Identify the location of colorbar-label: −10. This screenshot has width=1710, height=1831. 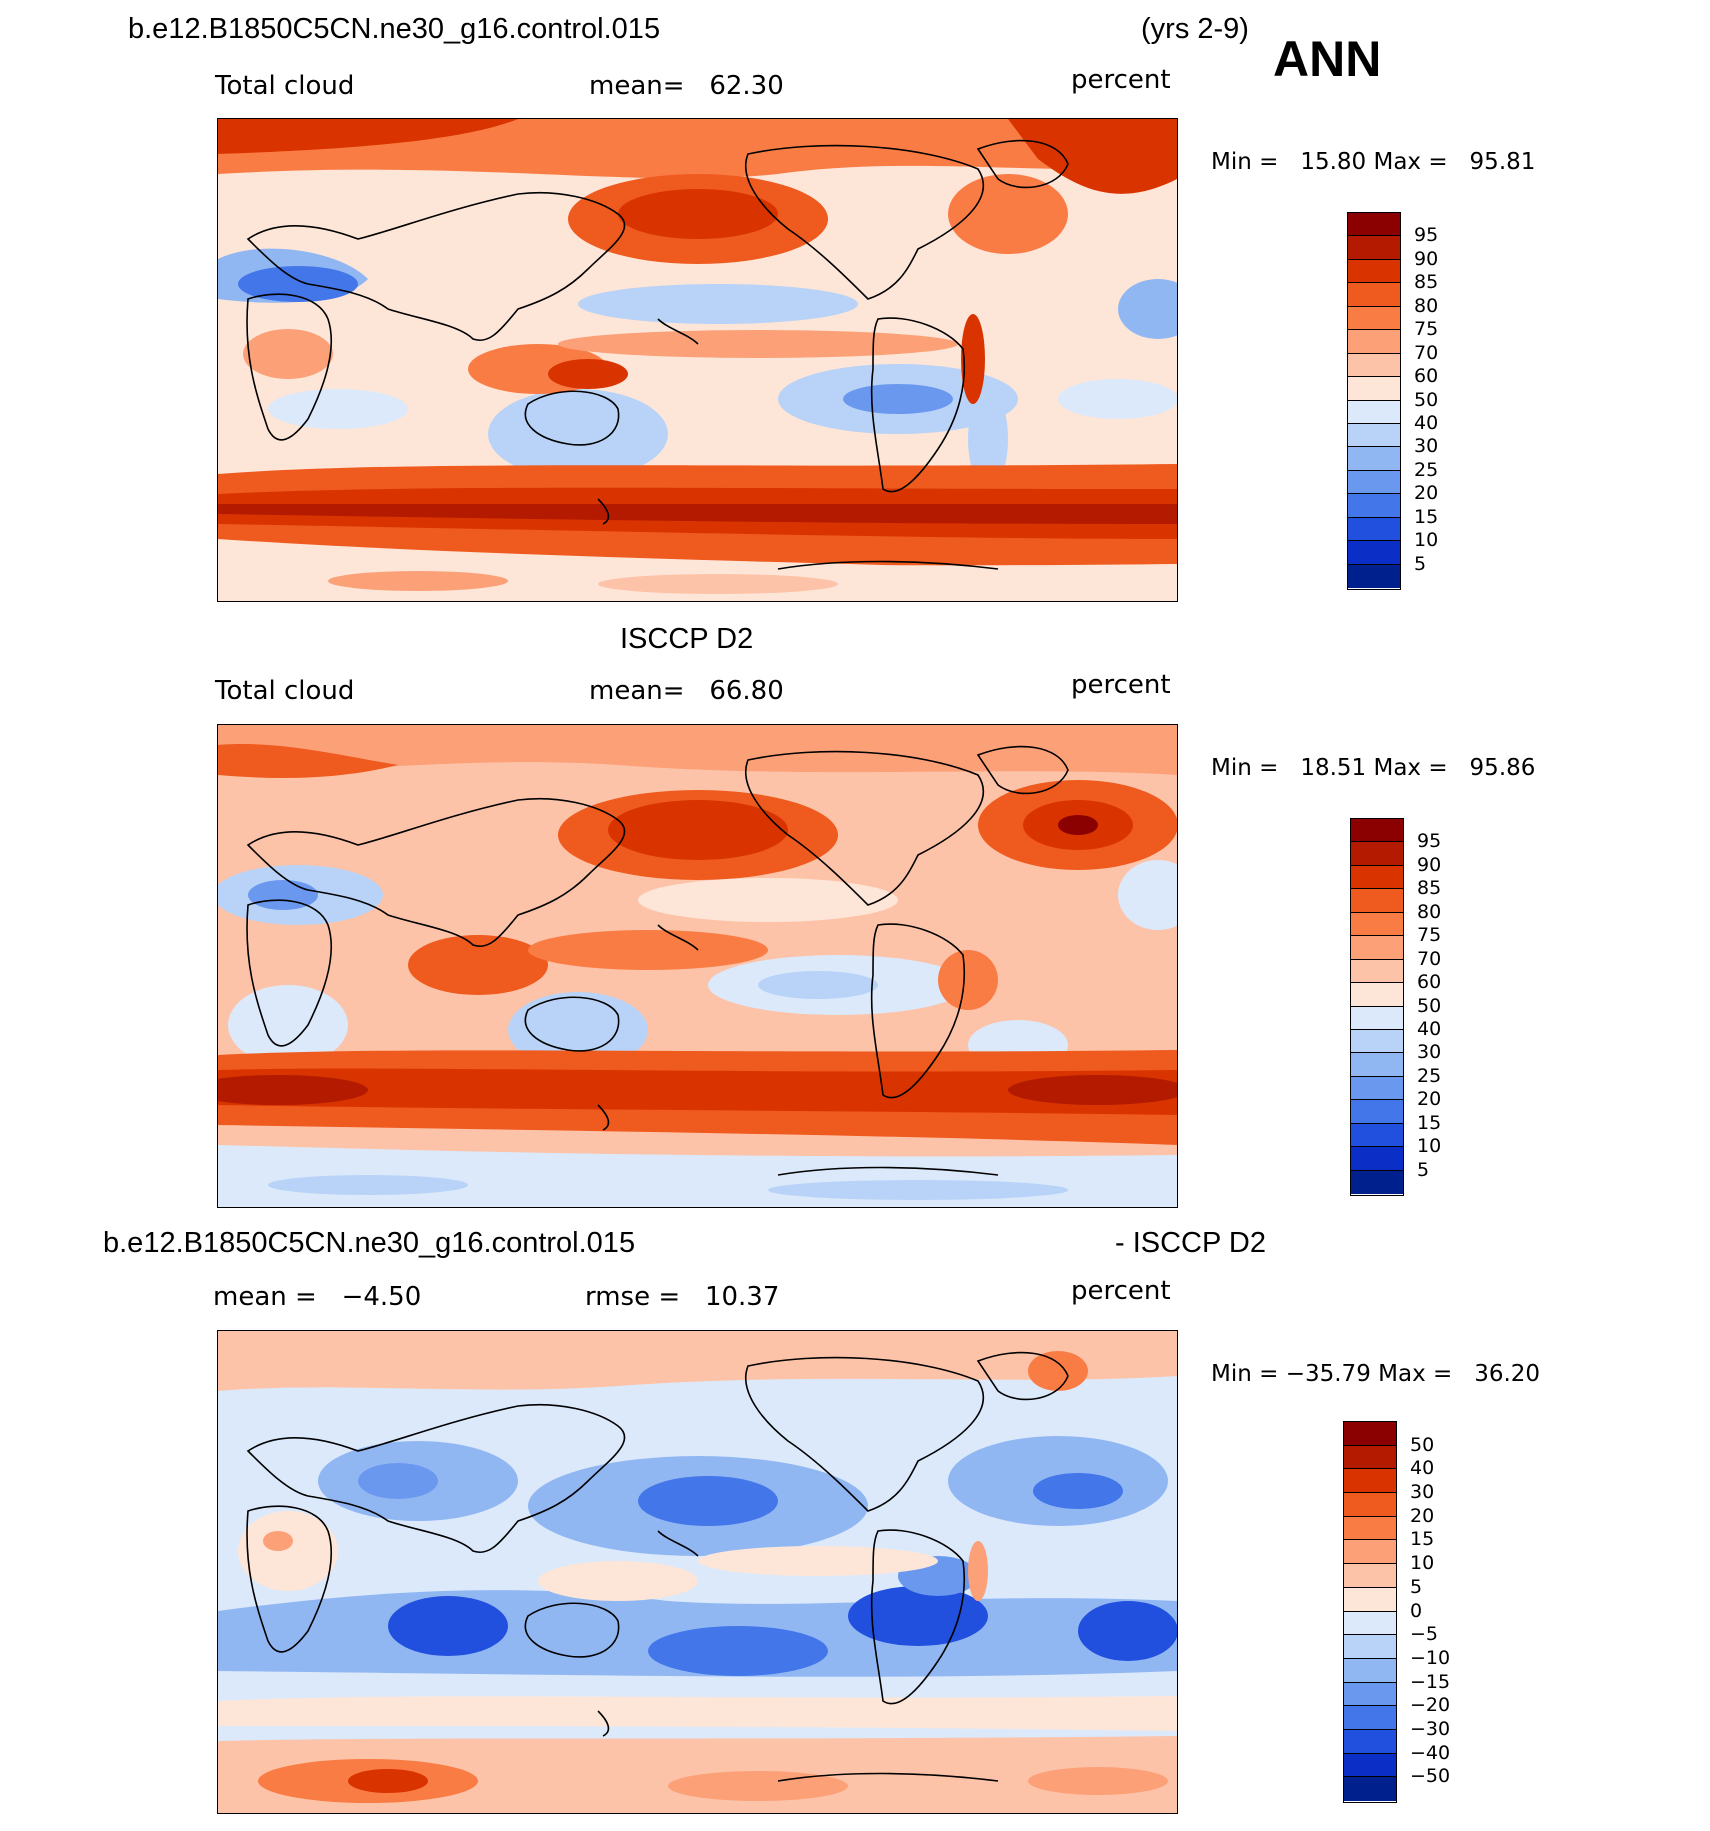
(1430, 1657).